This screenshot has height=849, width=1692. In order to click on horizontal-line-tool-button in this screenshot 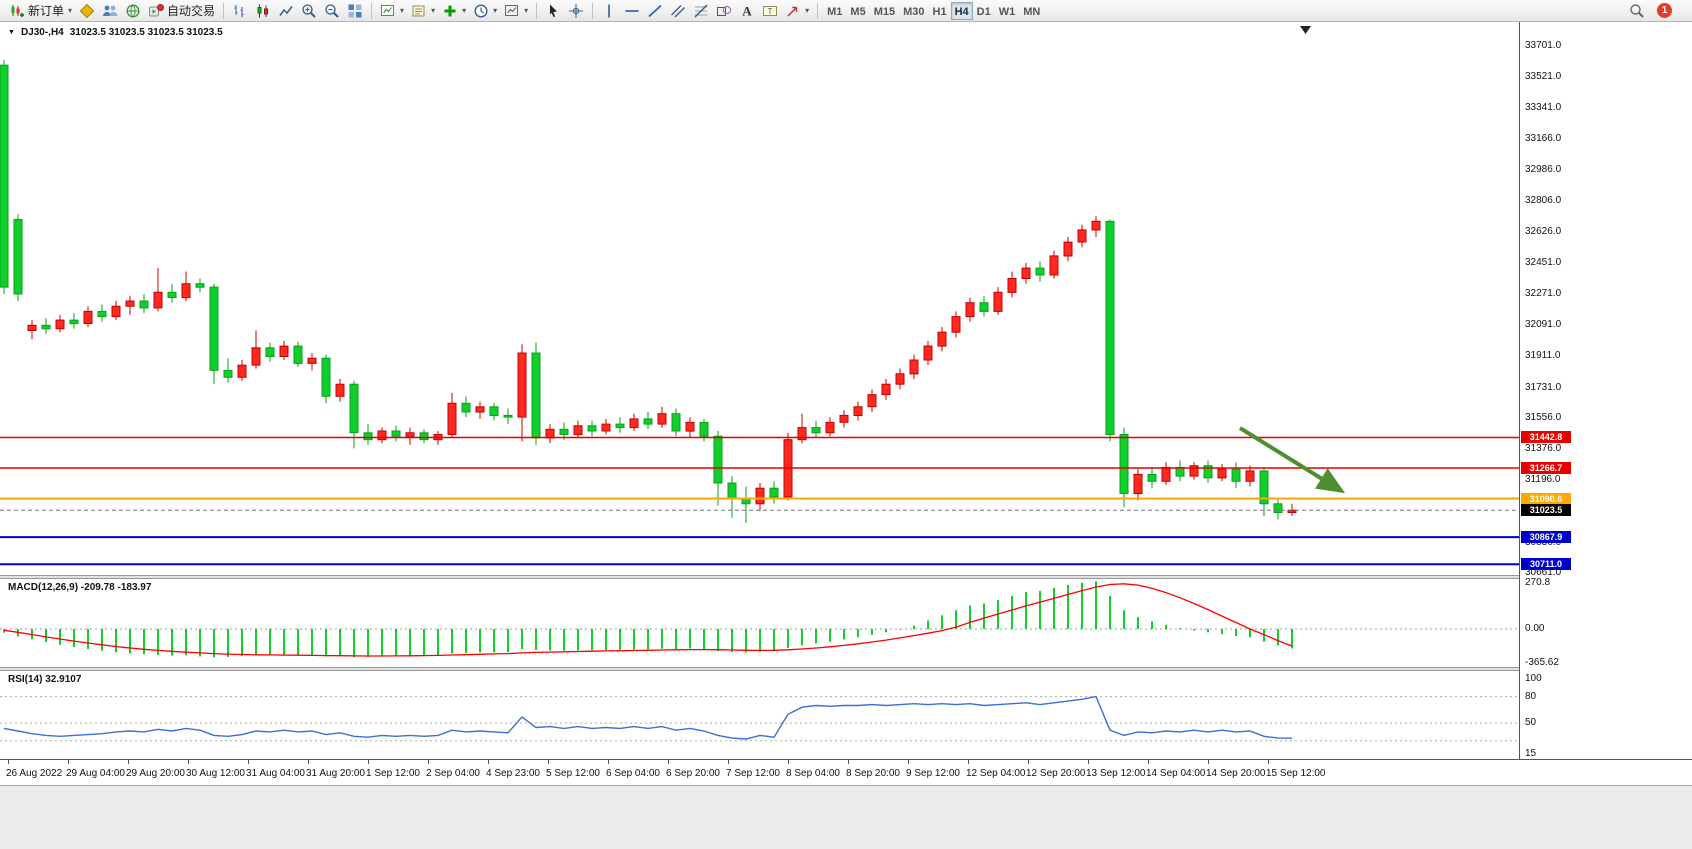, I will do `click(632, 11)`.